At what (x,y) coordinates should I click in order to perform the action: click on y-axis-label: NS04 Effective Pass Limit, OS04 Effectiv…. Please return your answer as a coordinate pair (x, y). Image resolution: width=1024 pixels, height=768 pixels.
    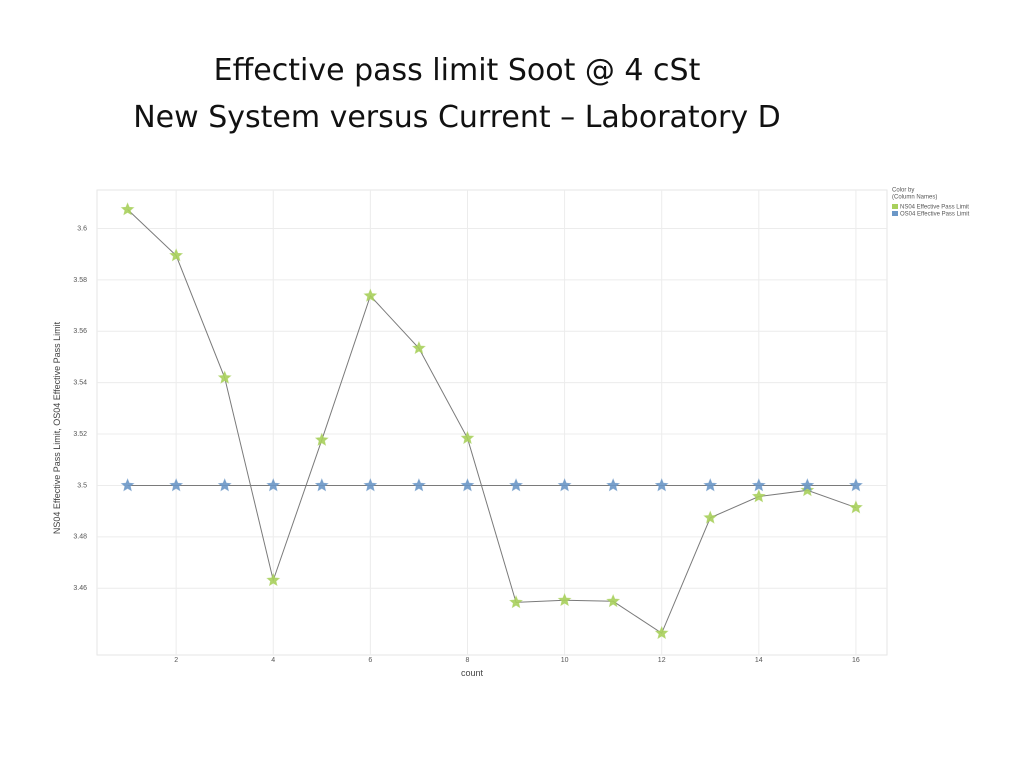
    Looking at the image, I should click on (57, 427).